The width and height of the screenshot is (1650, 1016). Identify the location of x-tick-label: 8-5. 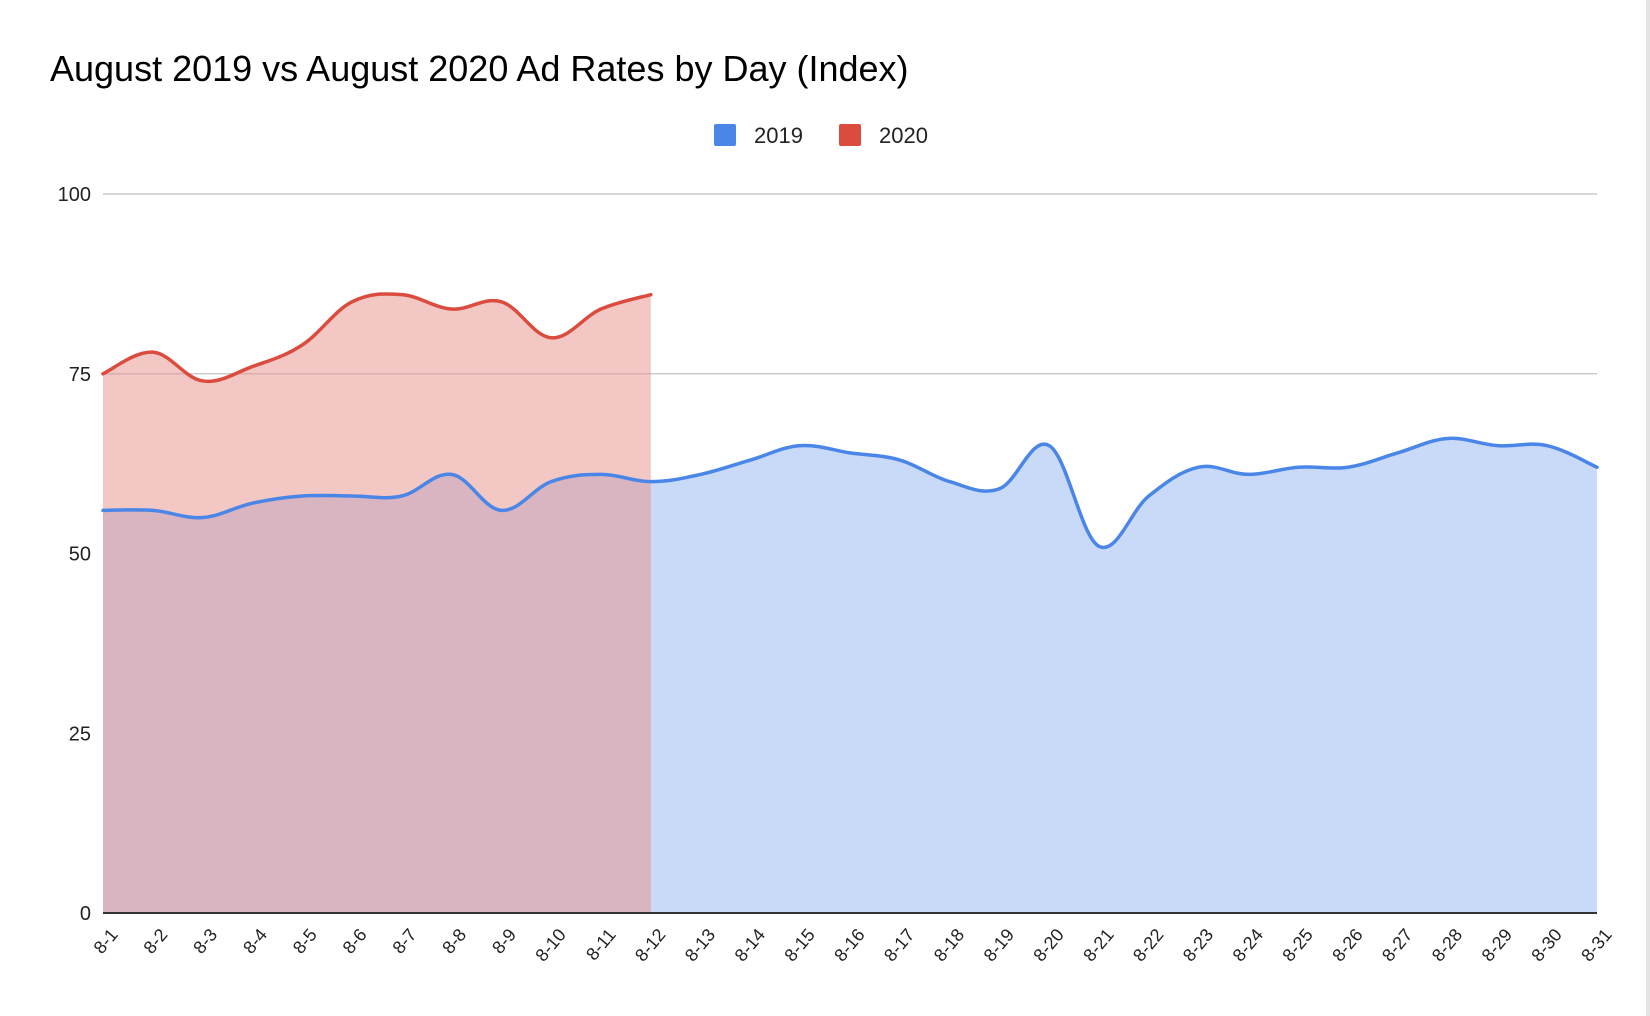
(305, 941).